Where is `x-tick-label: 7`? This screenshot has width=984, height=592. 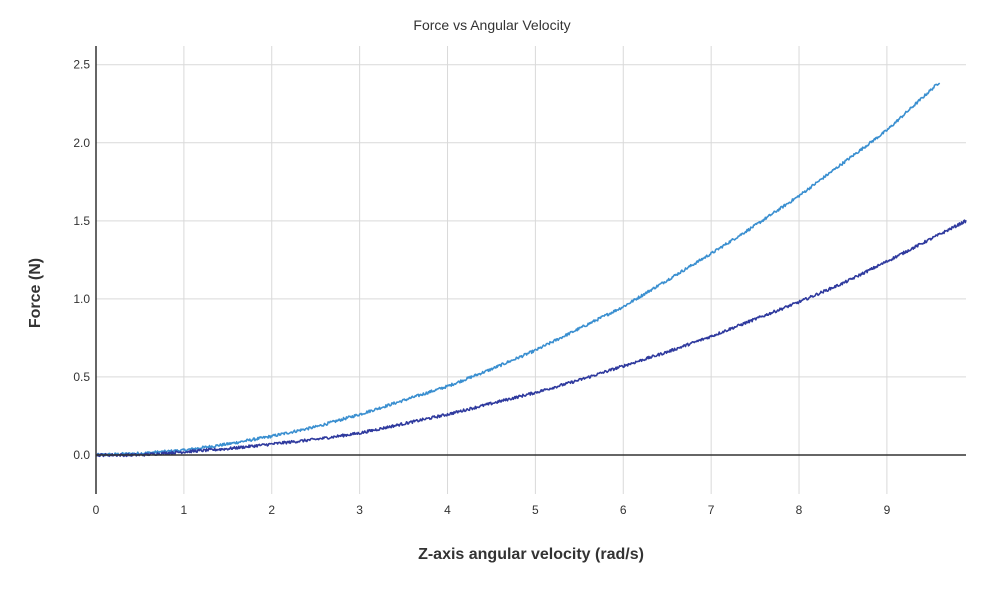
x-tick-label: 7 is located at coordinates (711, 510).